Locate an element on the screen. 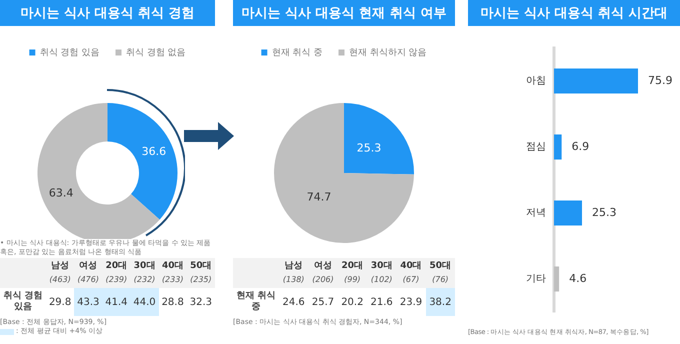 This screenshot has height=344, width=680. legend-label: 현재 취식 중 is located at coordinates (297, 53).